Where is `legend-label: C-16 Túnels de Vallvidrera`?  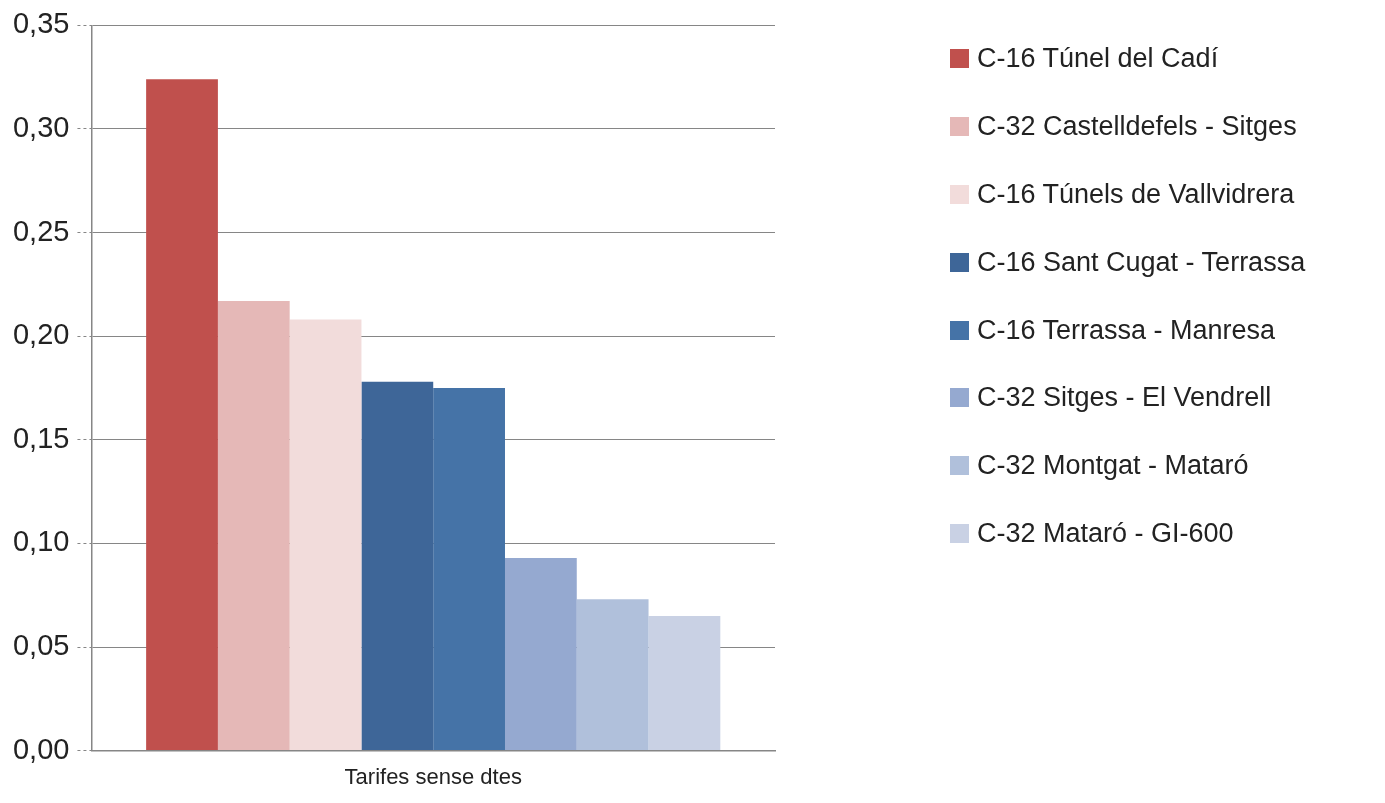
legend-label: C-16 Túnels de Vallvidrera is located at coordinates (1136, 194).